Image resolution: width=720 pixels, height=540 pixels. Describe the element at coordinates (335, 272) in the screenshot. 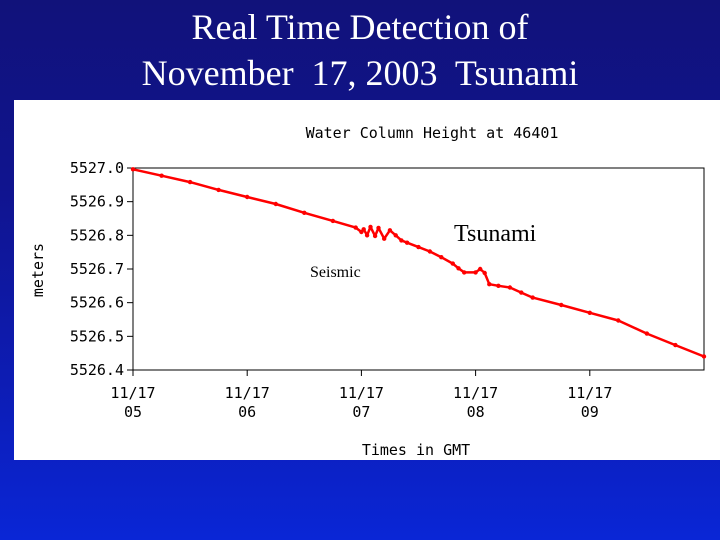

I see `annotation-seismic: Seismic` at that location.